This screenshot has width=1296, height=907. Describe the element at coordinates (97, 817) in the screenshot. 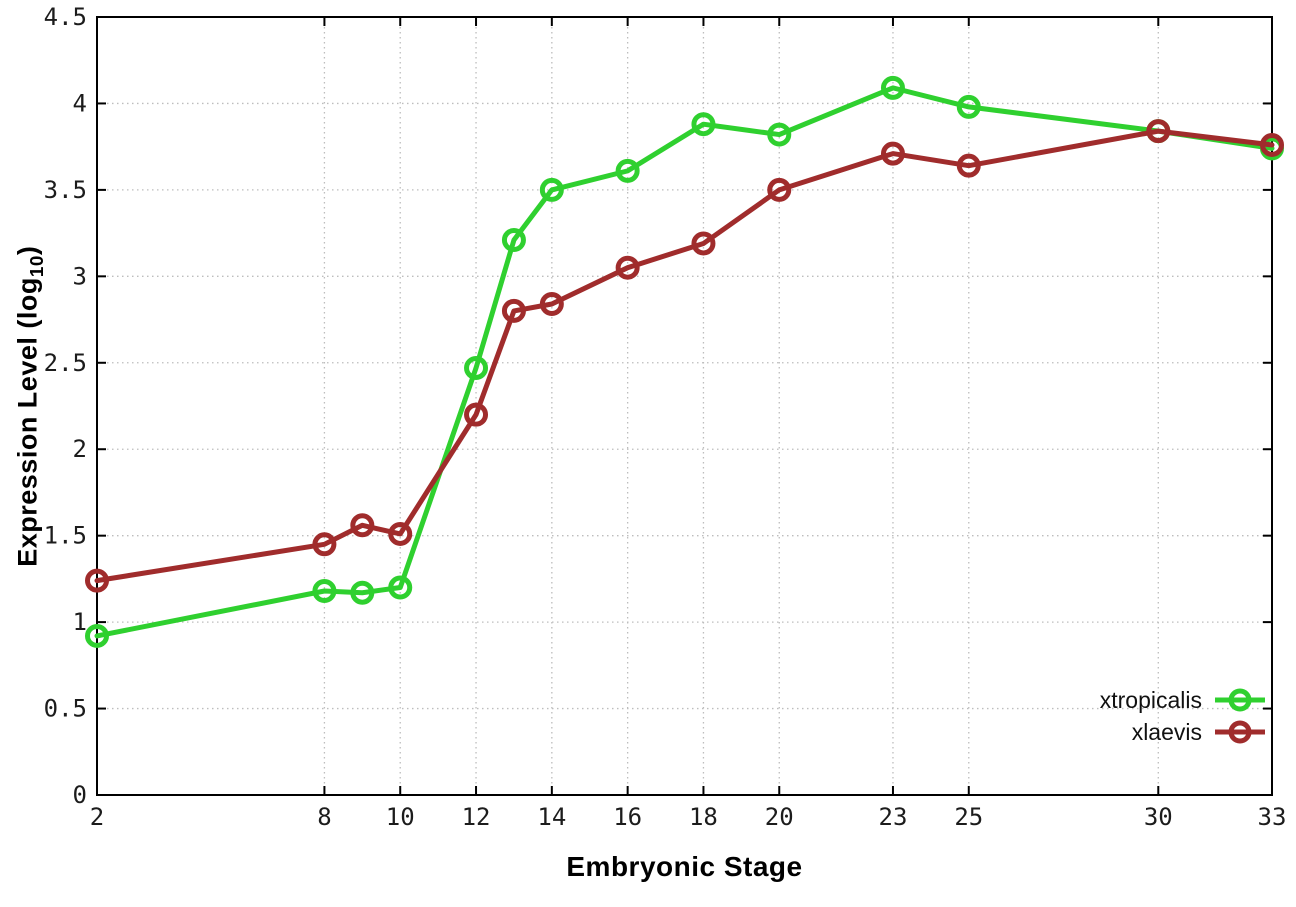

I see `x-tick-label: 2` at that location.